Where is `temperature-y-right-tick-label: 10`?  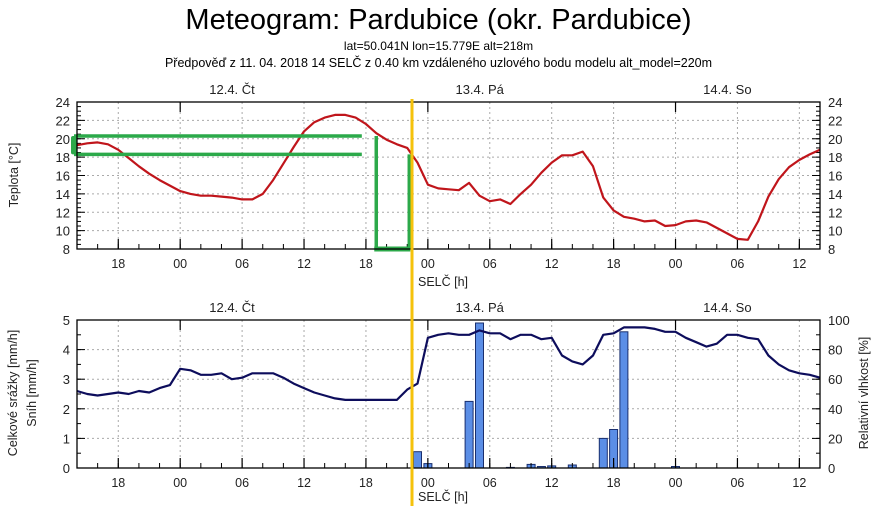 temperature-y-right-tick-label: 10 is located at coordinates (835, 231).